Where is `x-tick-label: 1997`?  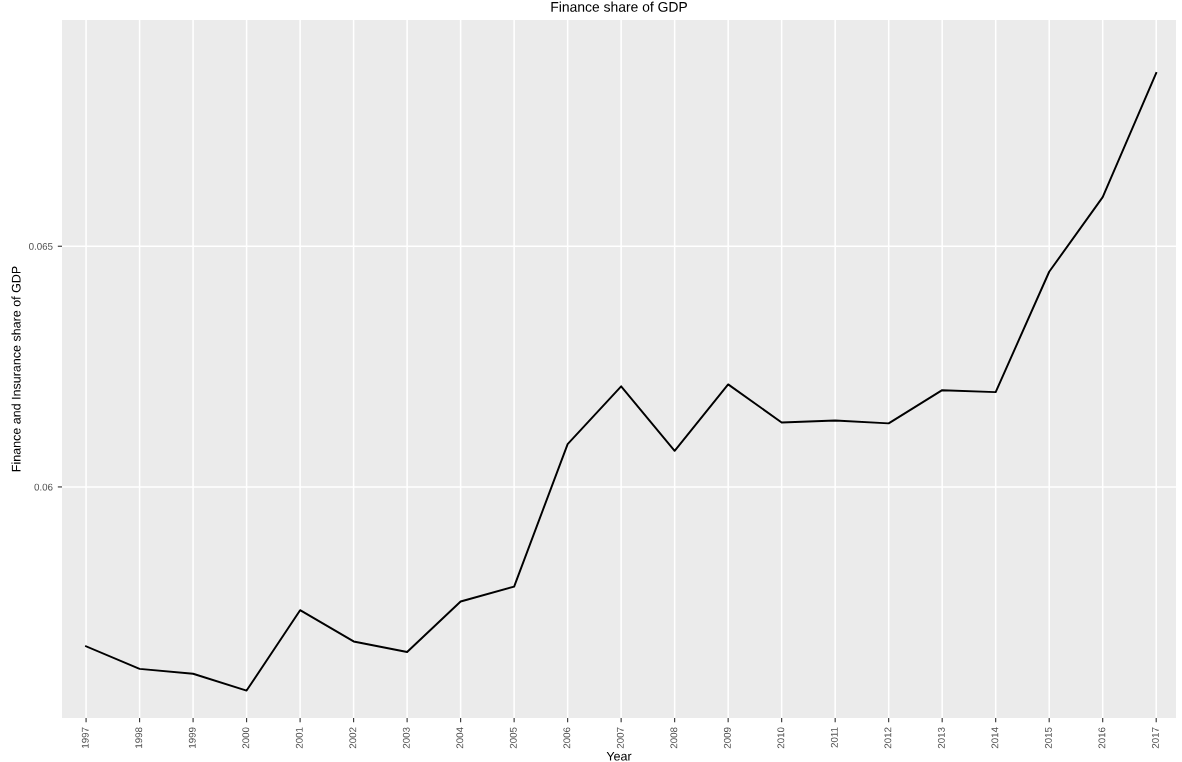
x-tick-label: 1997 is located at coordinates (85, 737).